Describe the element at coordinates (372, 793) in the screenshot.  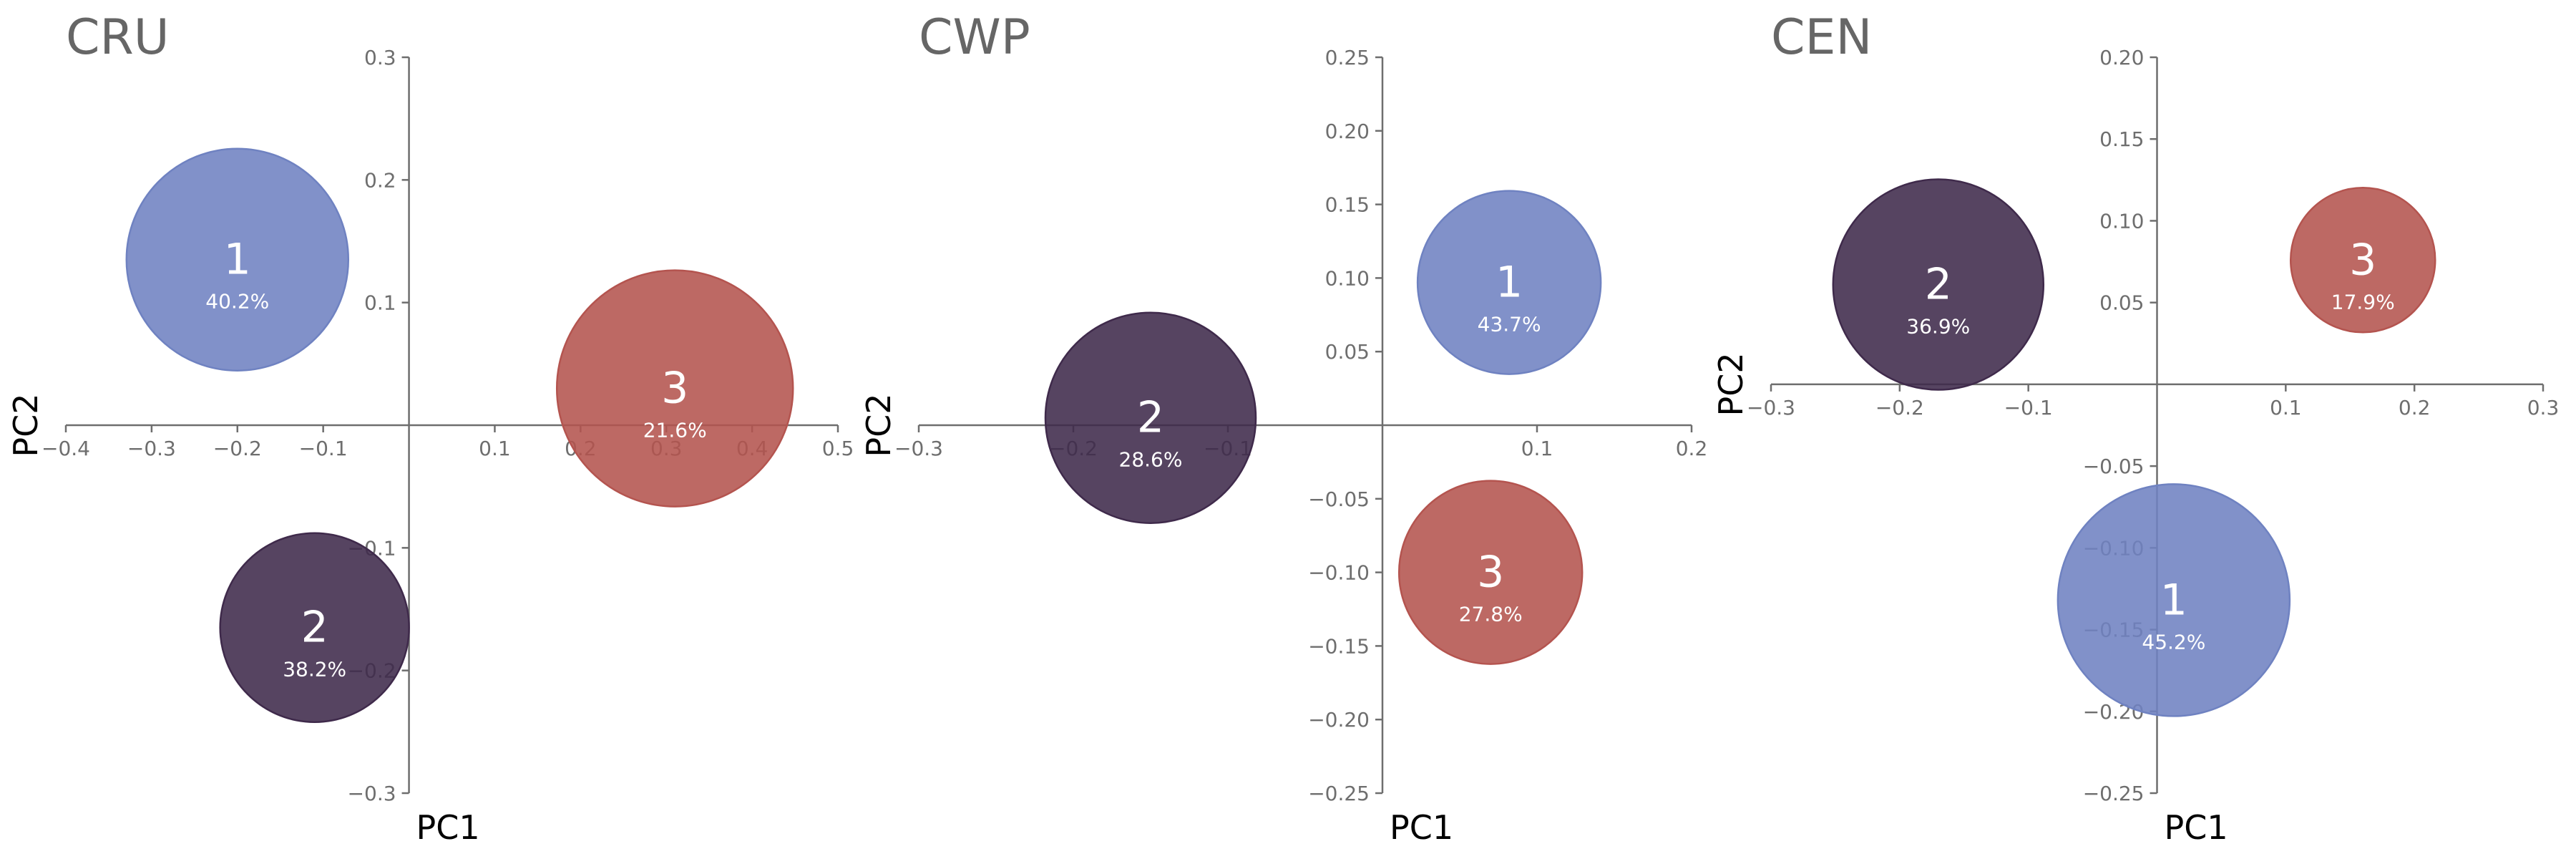
I see `y-tick-label: −0.3` at that location.